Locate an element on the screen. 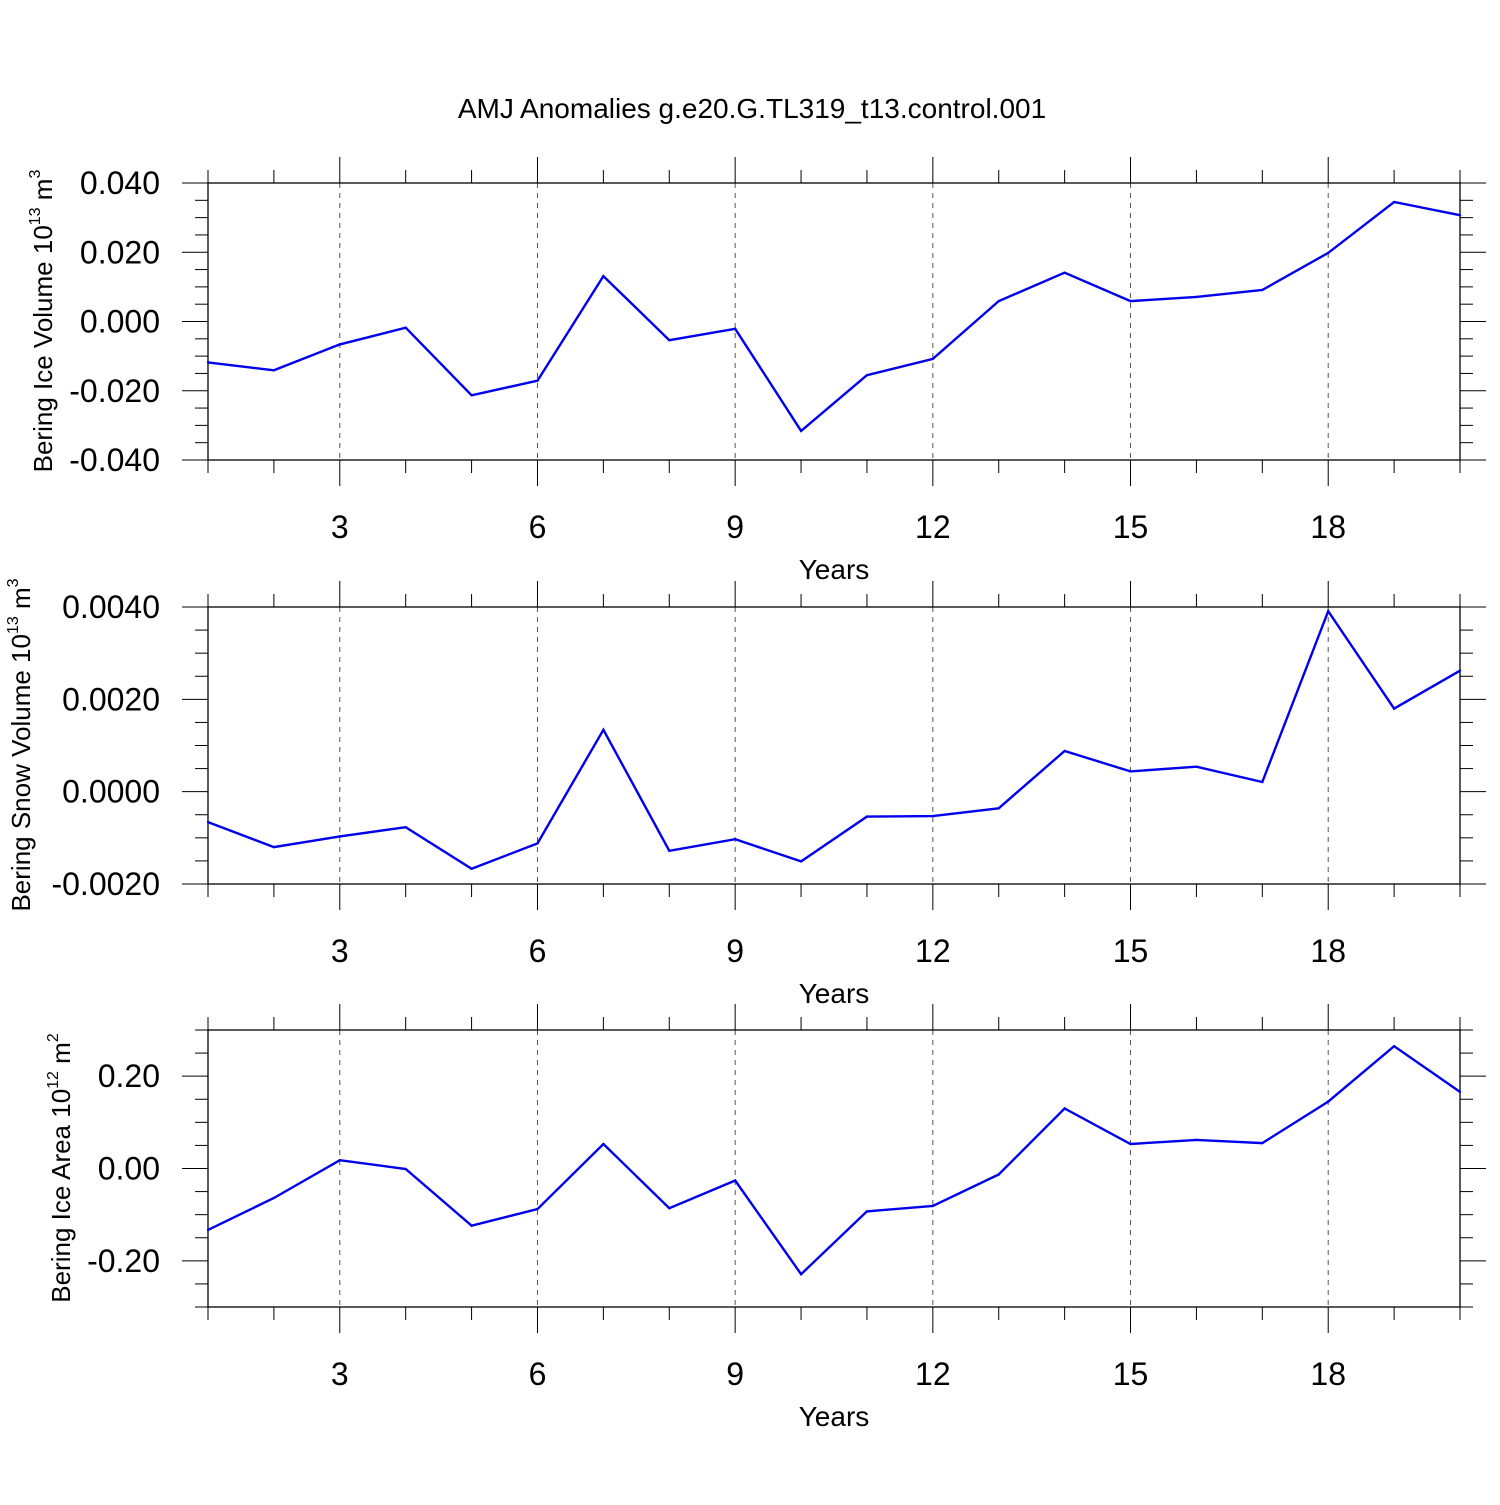  y-axis-label: Bering Snow Volume 1013 m3 is located at coordinates (20, 744).